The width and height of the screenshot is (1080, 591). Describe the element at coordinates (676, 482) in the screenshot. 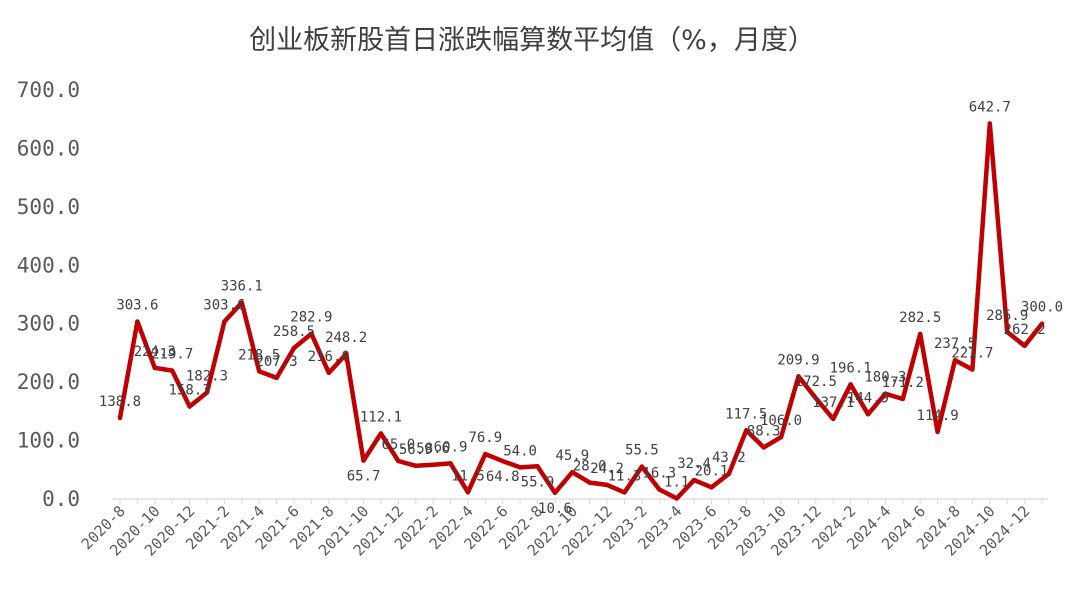

I see `data-label: 1.1` at that location.